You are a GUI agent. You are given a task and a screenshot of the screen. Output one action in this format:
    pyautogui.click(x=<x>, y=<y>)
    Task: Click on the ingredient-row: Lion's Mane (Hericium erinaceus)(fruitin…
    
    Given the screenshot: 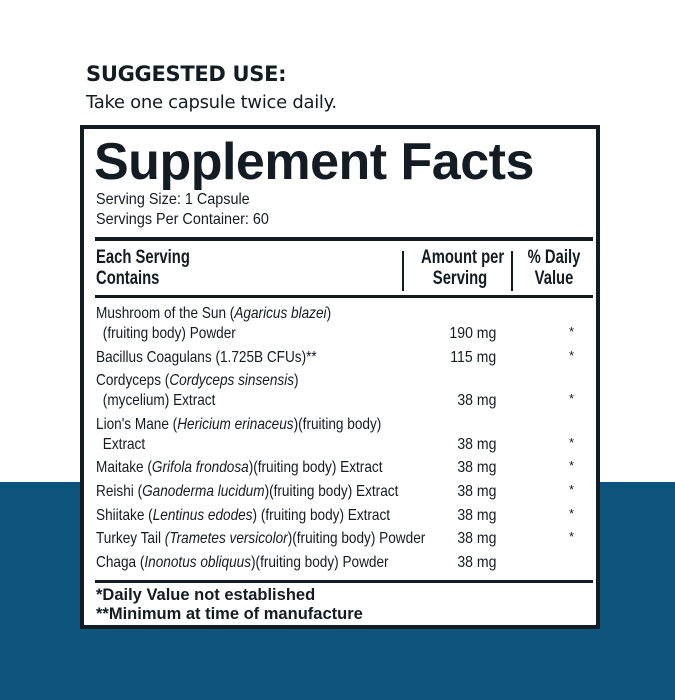 What is the action you would take?
    pyautogui.click(x=341, y=435)
    